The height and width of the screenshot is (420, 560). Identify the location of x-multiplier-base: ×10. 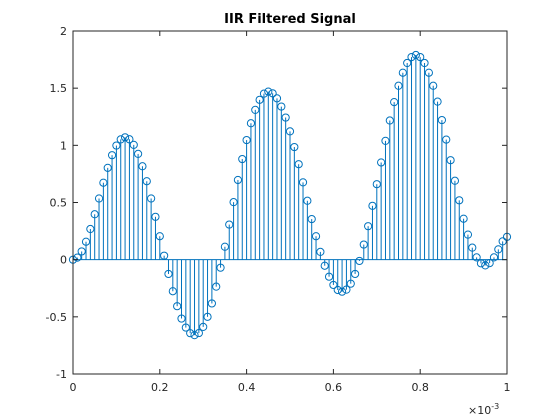
(479, 410).